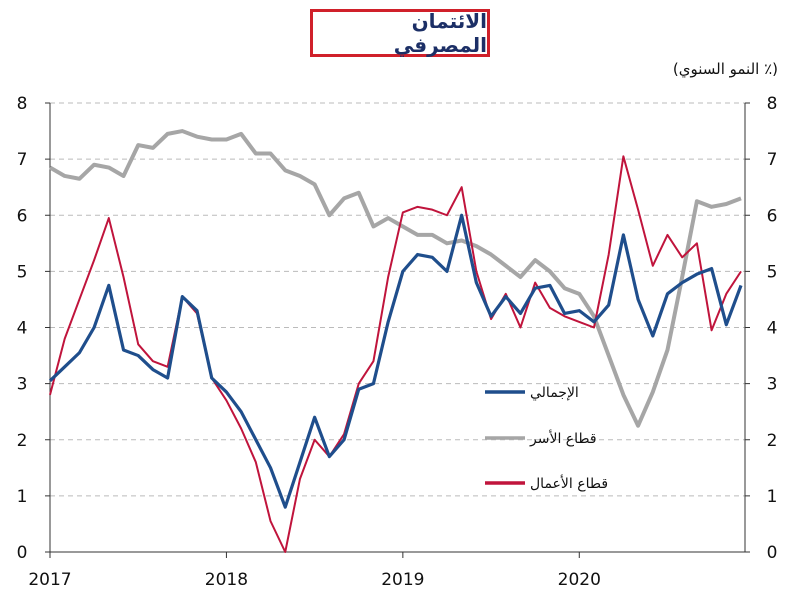 This screenshot has height=600, width=800. Describe the element at coordinates (772, 160) in the screenshot. I see `y-tick-label-right: 7` at that location.